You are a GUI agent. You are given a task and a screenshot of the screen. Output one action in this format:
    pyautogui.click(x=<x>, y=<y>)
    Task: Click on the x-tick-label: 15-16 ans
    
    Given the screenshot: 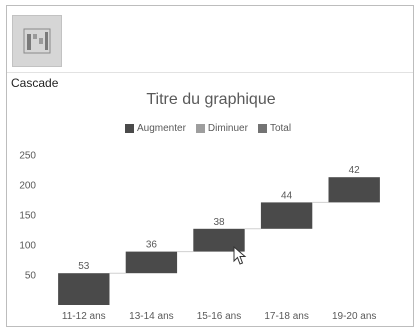 What is the action you would take?
    pyautogui.click(x=219, y=316)
    